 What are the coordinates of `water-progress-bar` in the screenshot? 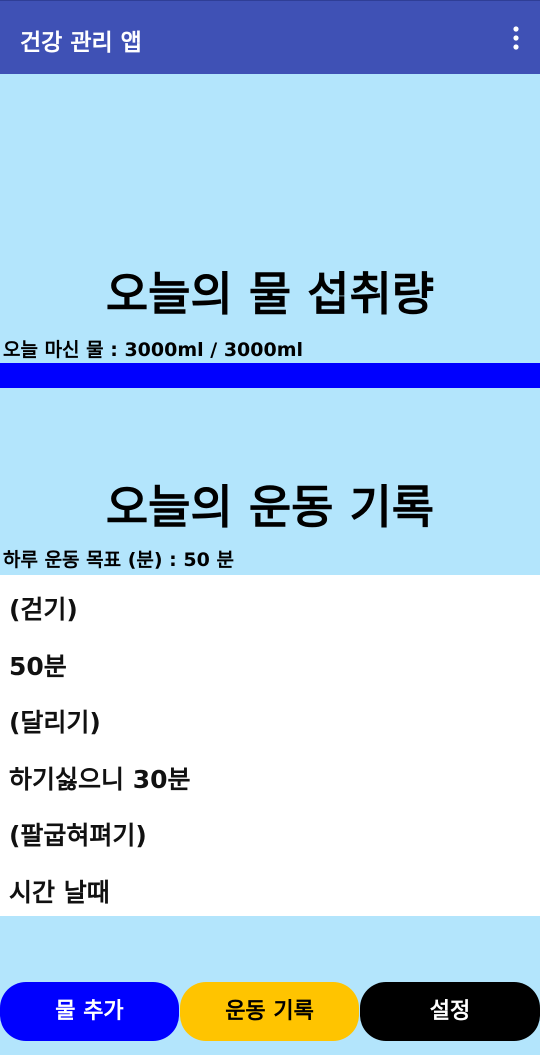 It's located at (270, 375).